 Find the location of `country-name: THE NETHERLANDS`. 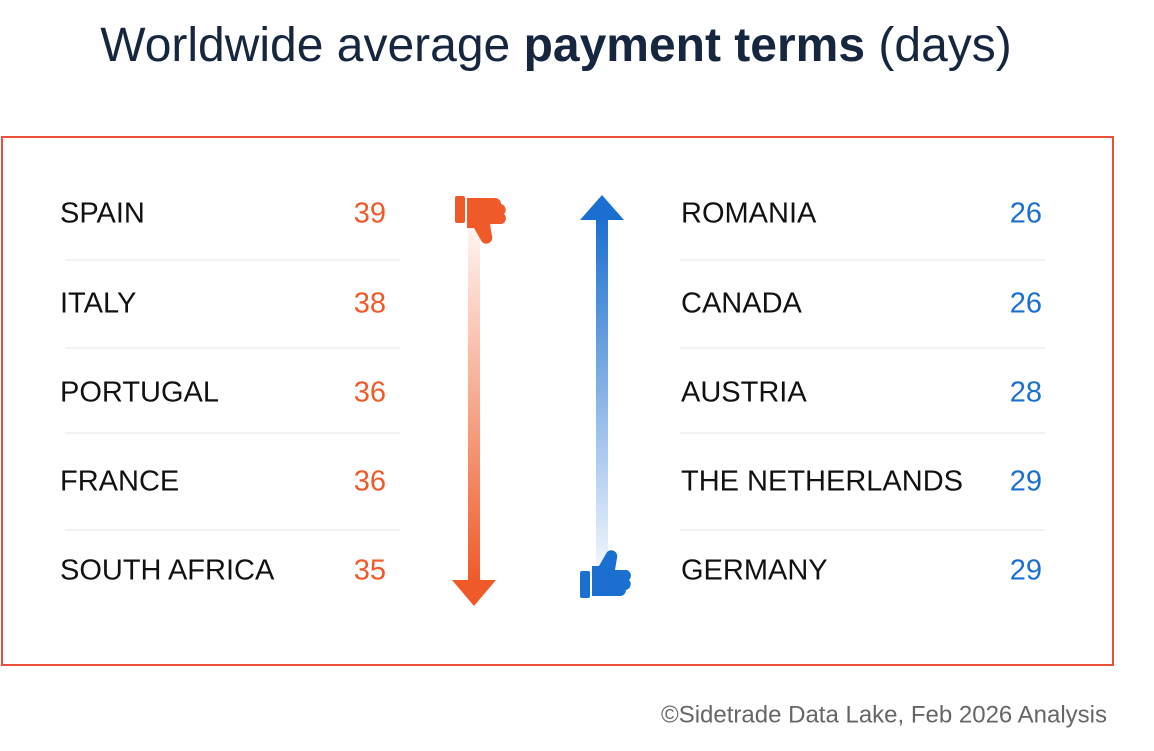

country-name: THE NETHERLANDS is located at coordinates (822, 482).